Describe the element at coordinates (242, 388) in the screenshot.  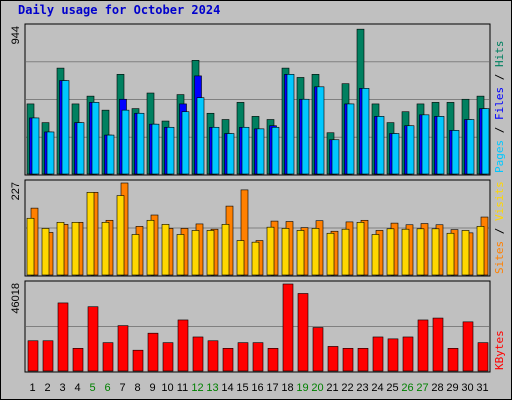
I see `day-label: 15` at that location.